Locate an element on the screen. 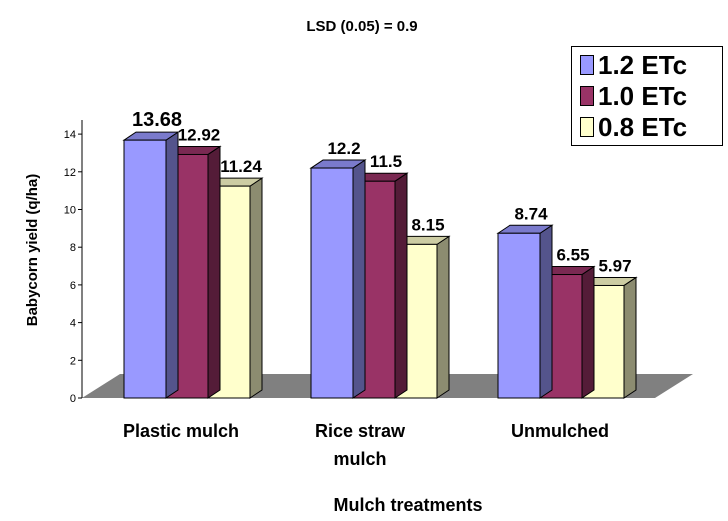 The height and width of the screenshot is (521, 728). x-axis-label: Mulch treatments is located at coordinates (407, 505).